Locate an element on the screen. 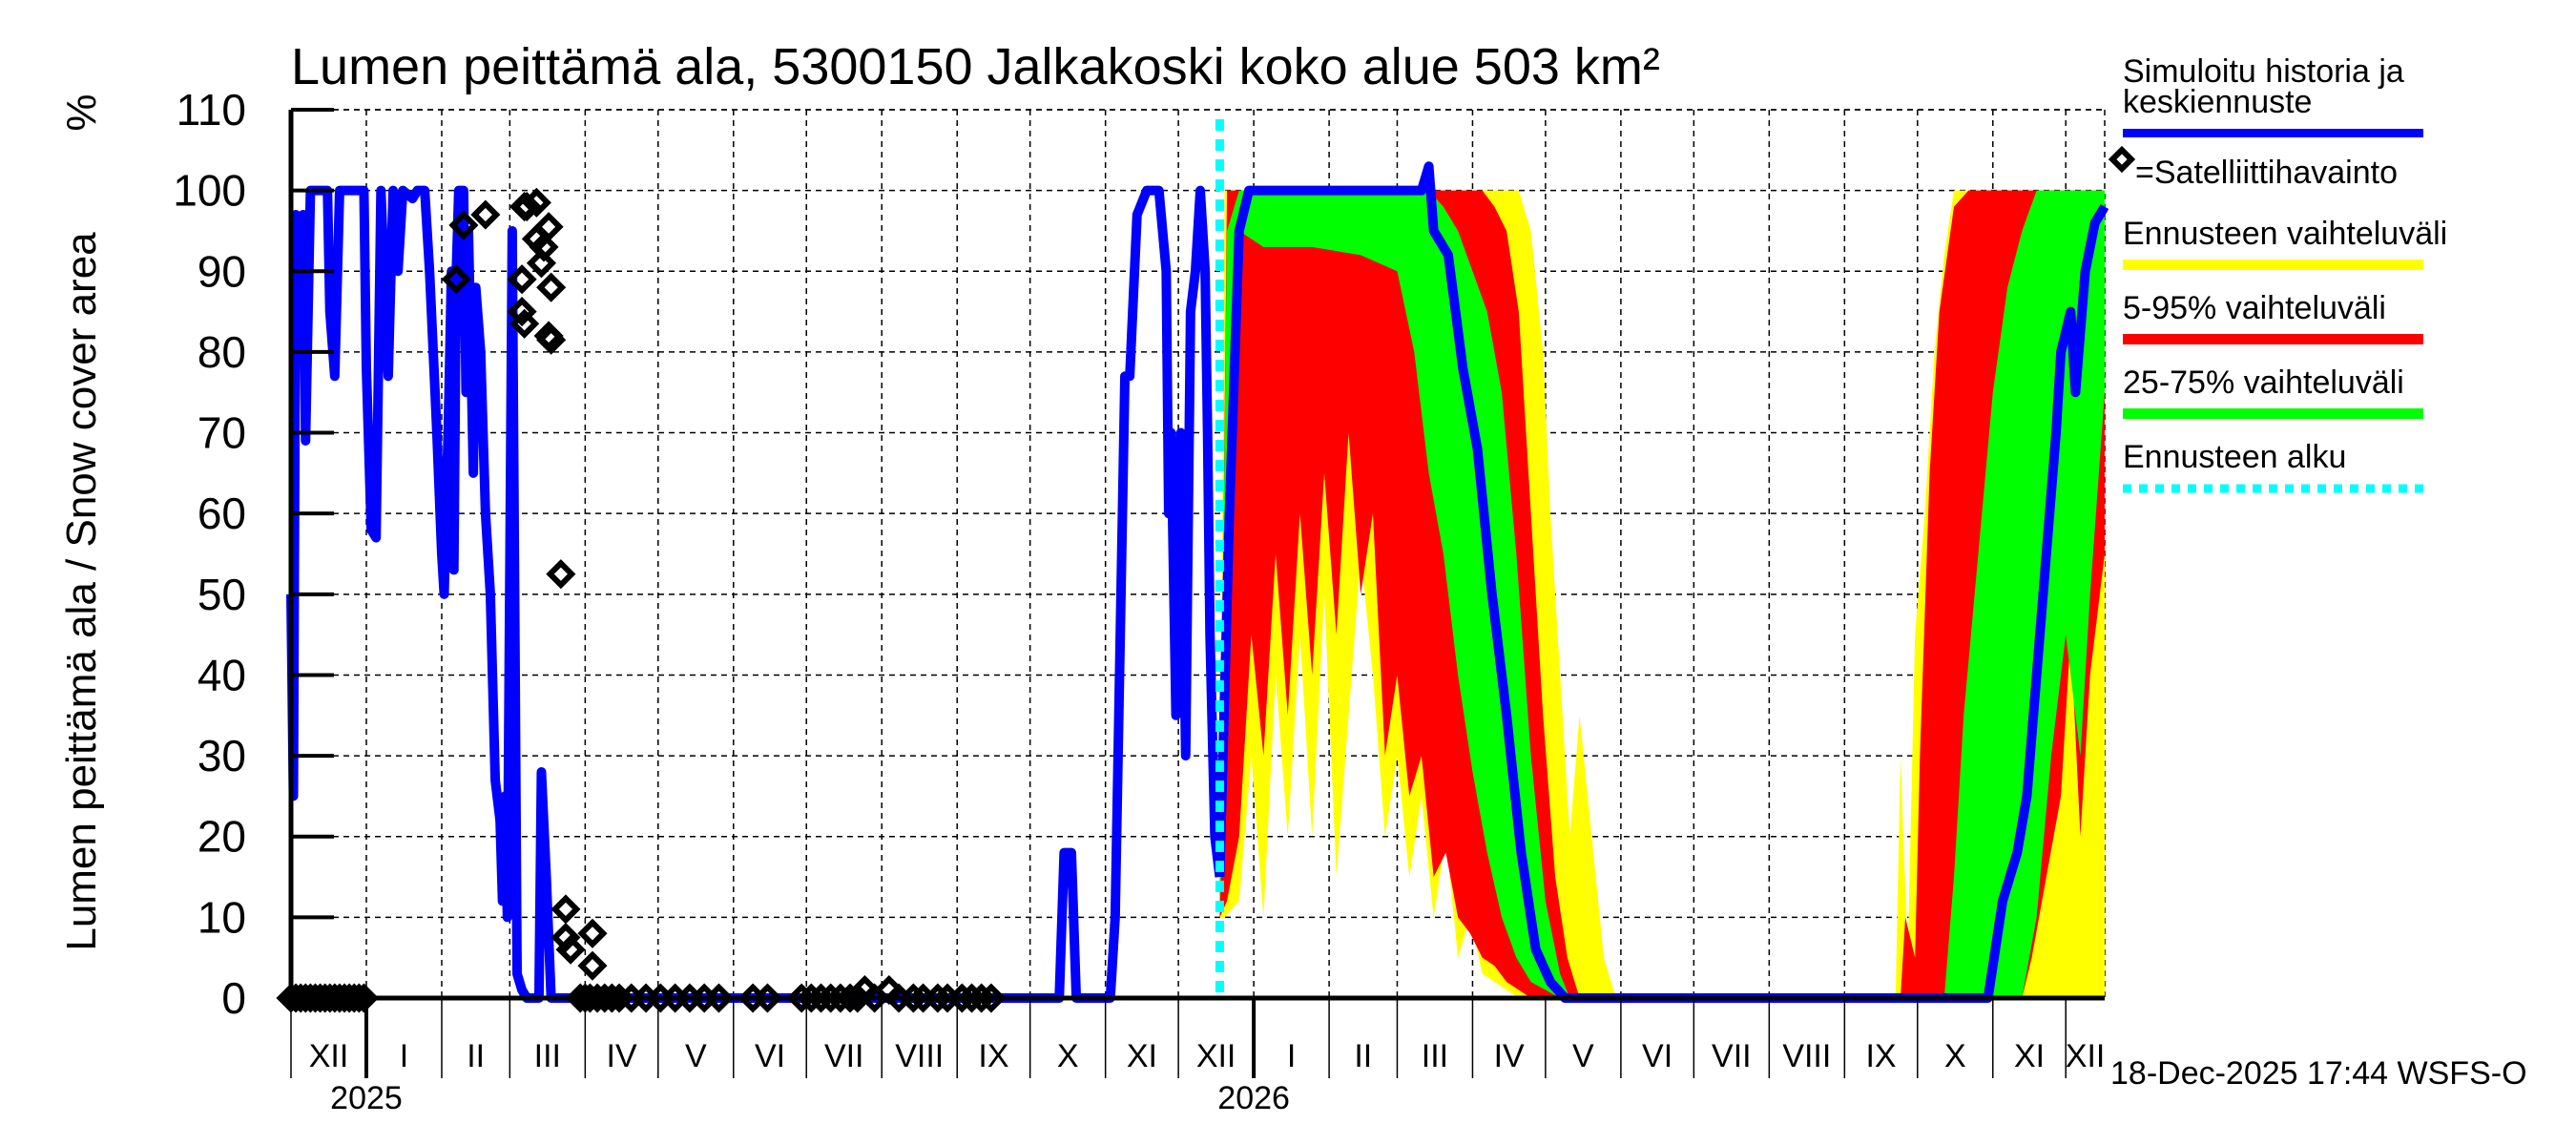 The image size is (2576, 1145). y-tick-label: 30 is located at coordinates (221, 756).